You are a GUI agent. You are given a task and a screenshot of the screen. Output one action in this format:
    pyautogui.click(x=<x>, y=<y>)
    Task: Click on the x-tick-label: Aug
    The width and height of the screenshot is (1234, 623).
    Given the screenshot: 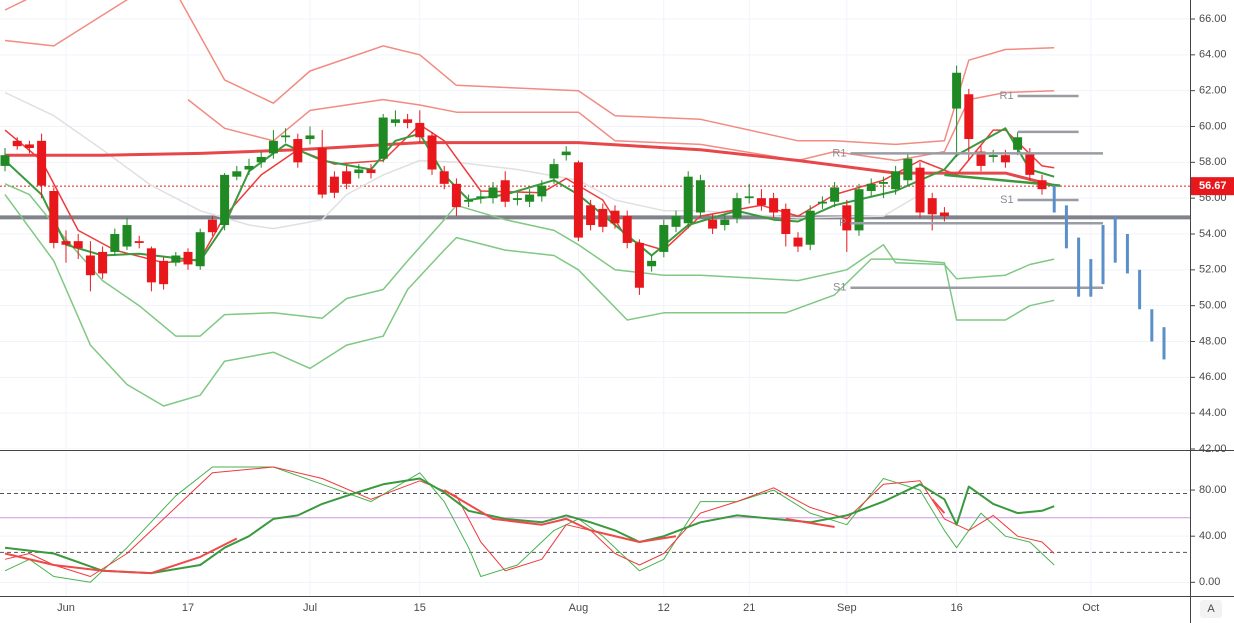 What is the action you would take?
    pyautogui.click(x=579, y=608)
    